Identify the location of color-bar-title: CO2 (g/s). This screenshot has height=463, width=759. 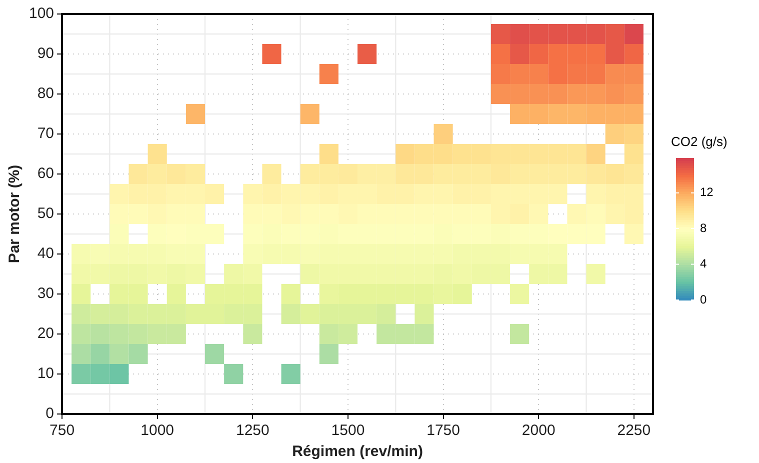
(699, 141).